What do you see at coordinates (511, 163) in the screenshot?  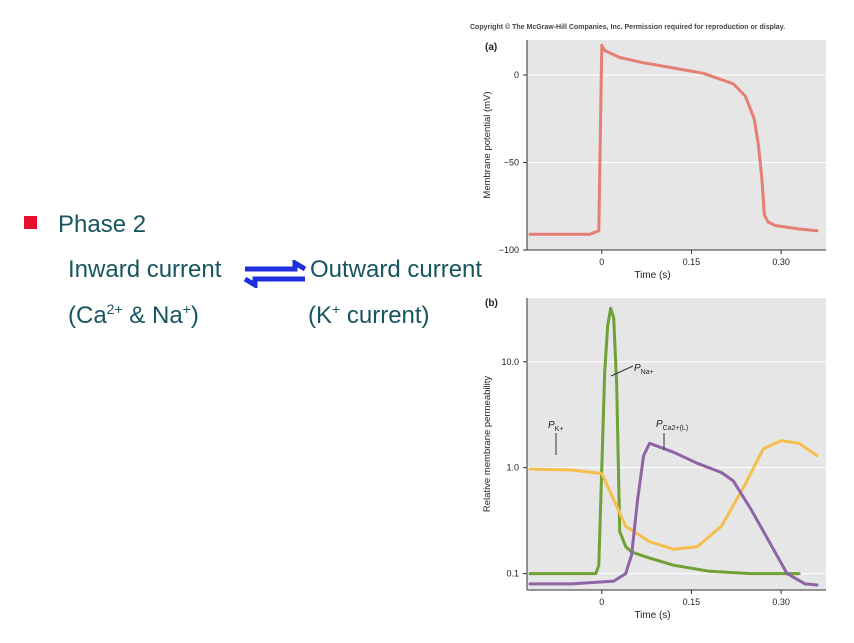 I see `y-tick-label: −50` at bounding box center [511, 163].